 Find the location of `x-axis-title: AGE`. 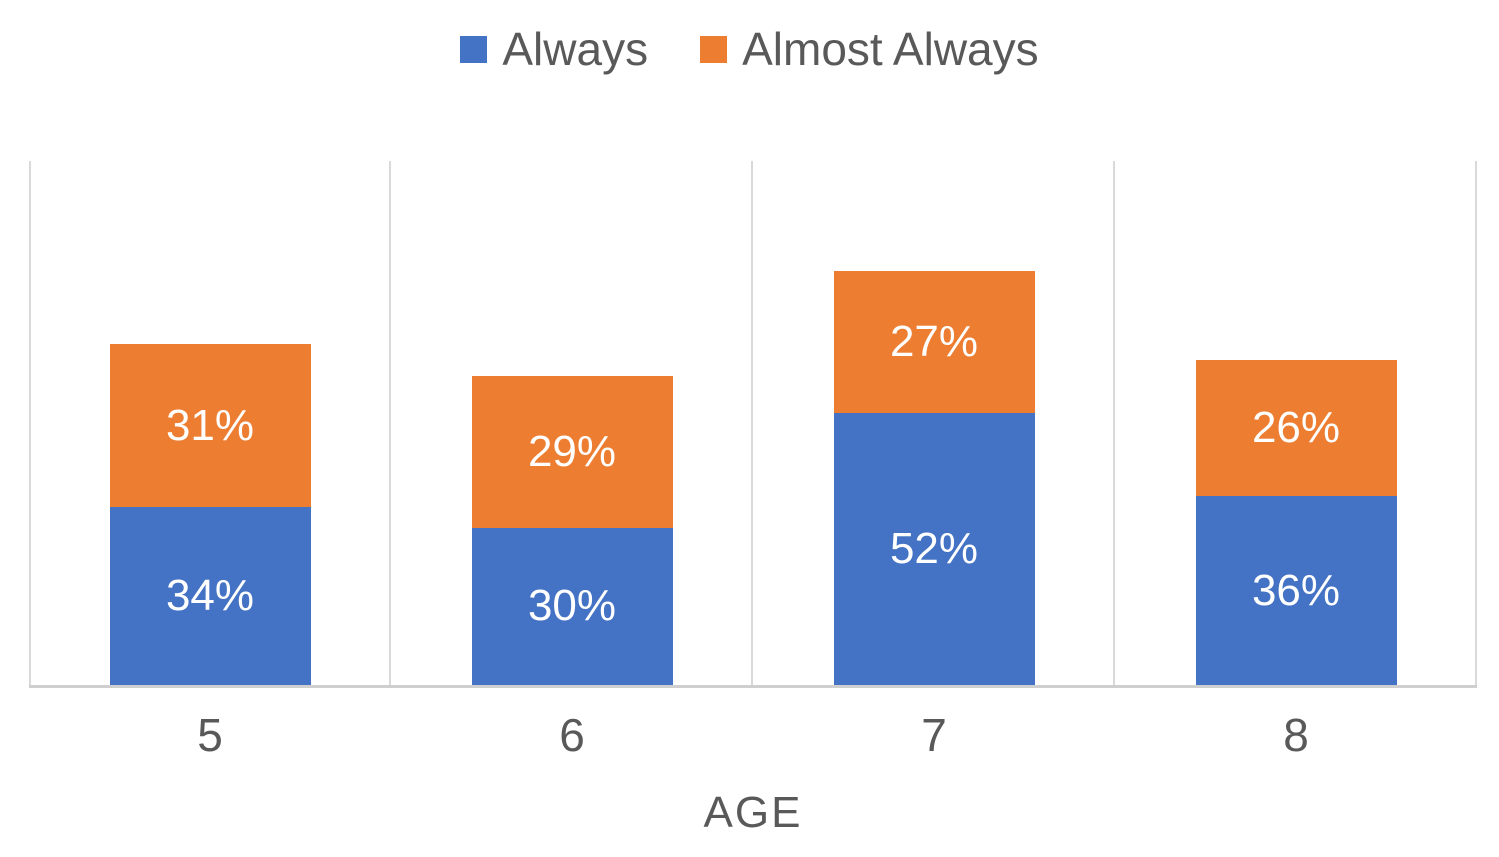

x-axis-title: AGE is located at coordinates (753, 812).